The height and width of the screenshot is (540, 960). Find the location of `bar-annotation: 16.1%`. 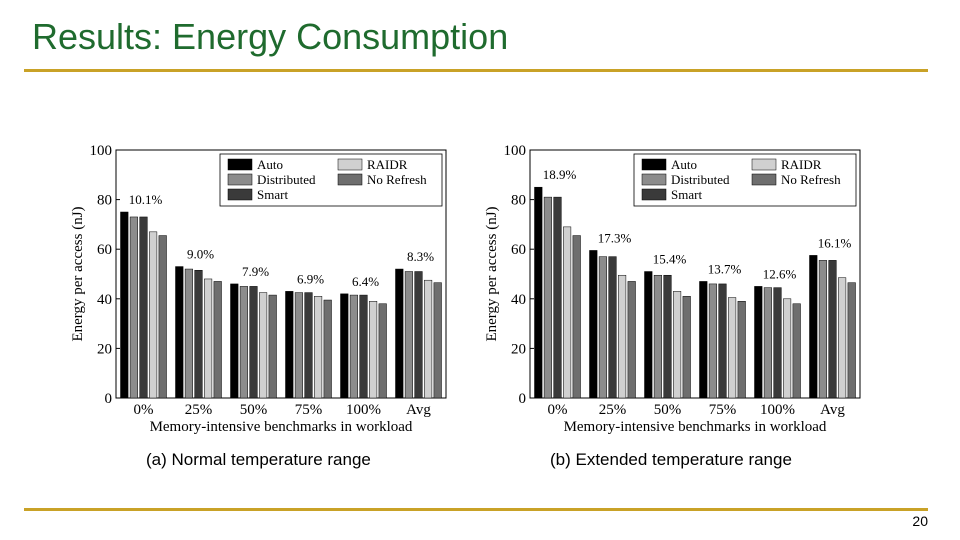

bar-annotation: 16.1% is located at coordinates (835, 242).